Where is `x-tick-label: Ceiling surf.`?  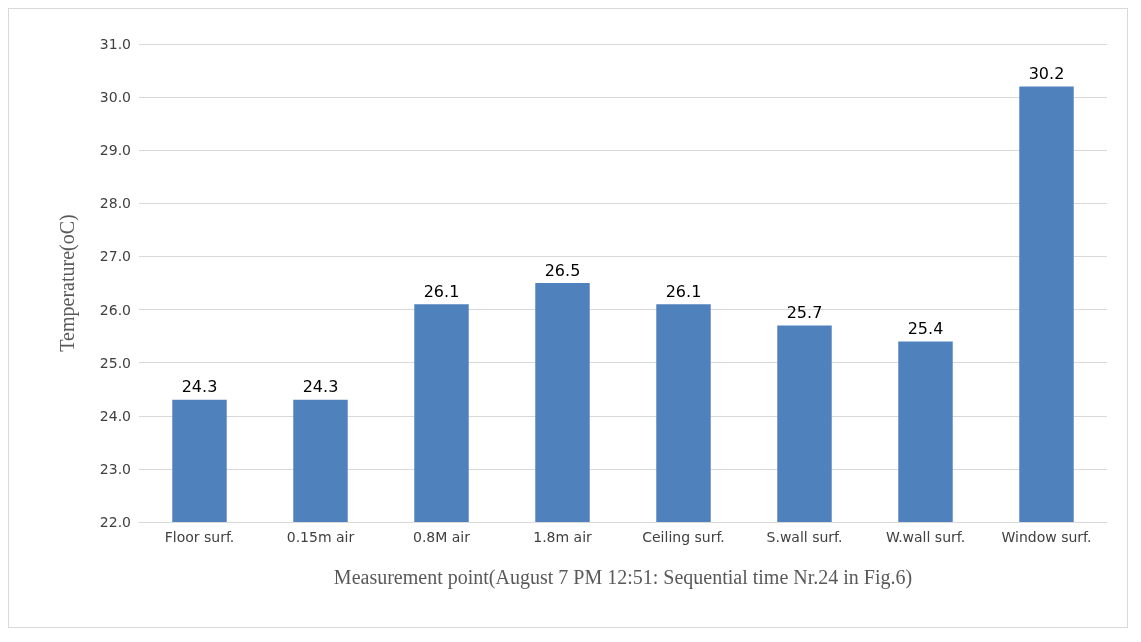 x-tick-label: Ceiling surf. is located at coordinates (683, 537).